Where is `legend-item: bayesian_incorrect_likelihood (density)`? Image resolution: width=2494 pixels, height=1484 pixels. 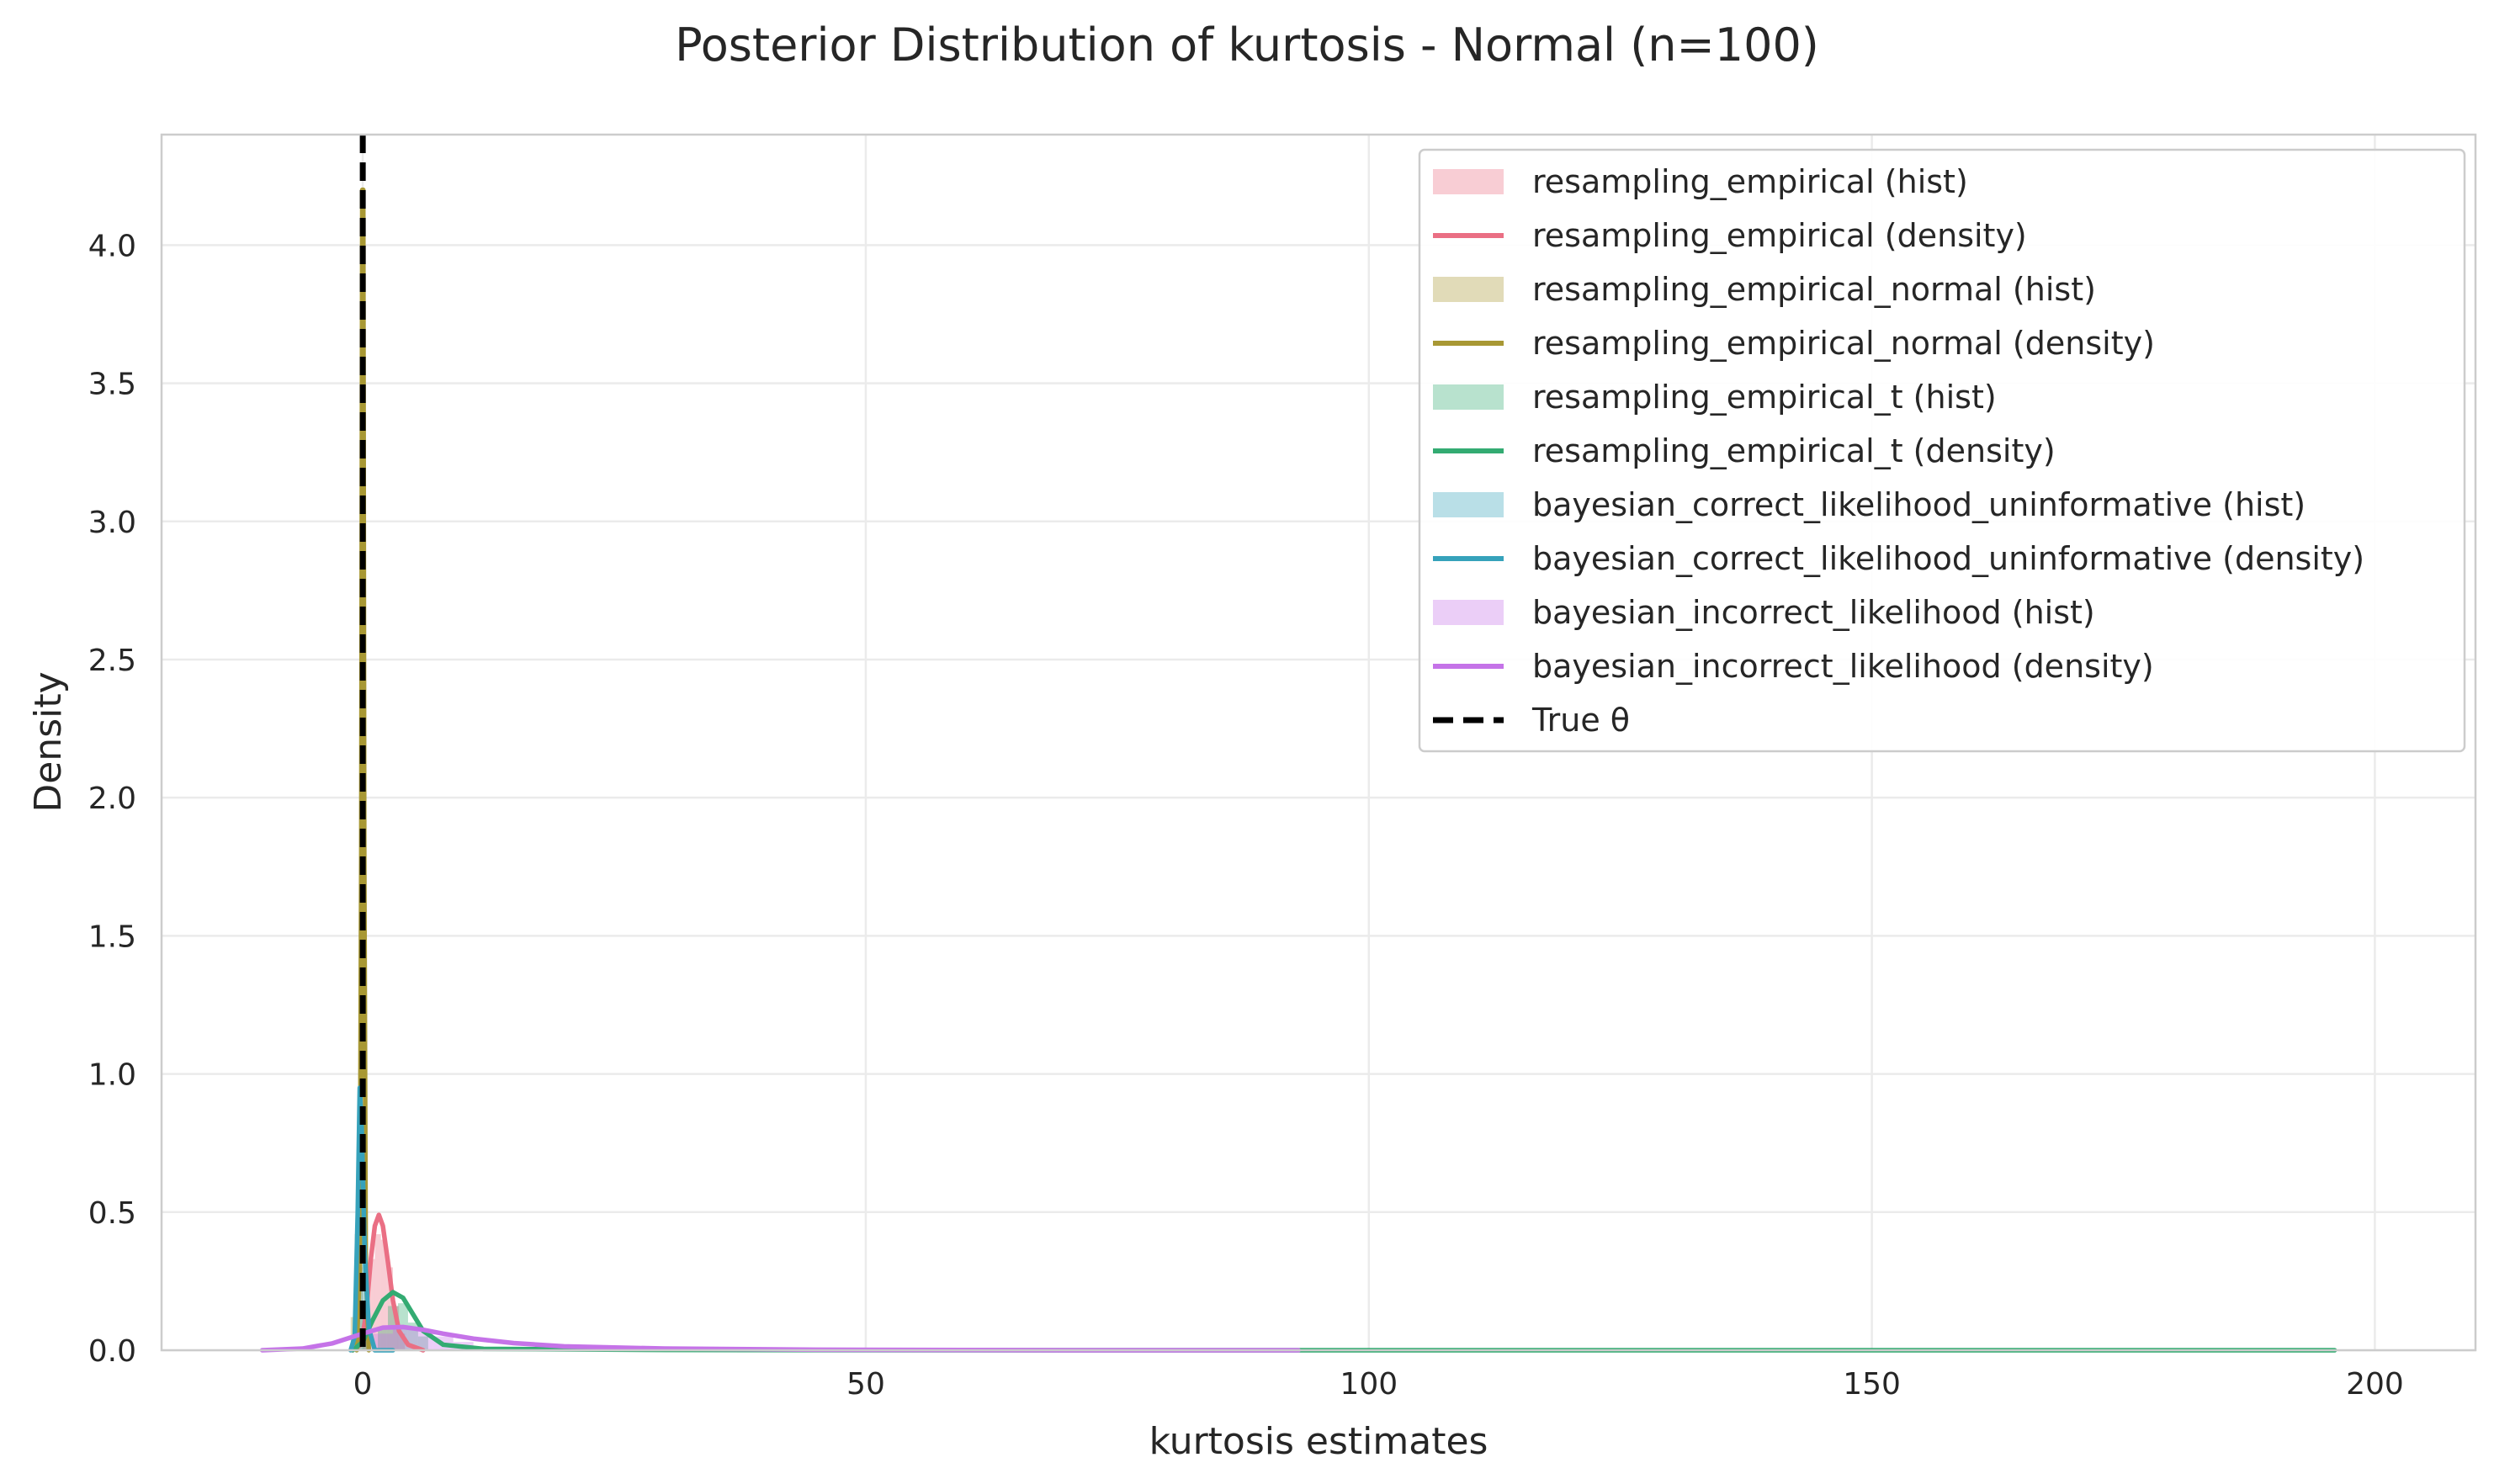
legend-item: bayesian_incorrect_likelihood (density) is located at coordinates (1794, 666).